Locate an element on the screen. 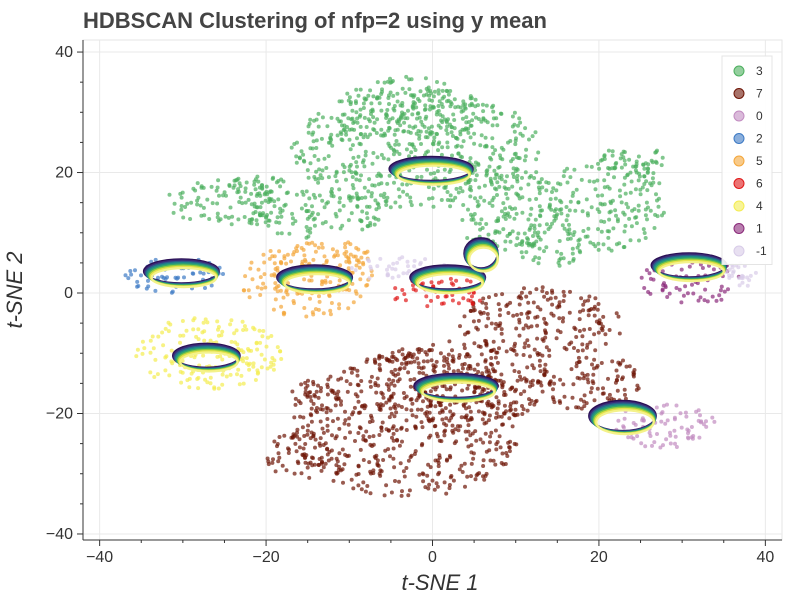 The width and height of the screenshot is (800, 600). legend-label: 0 is located at coordinates (759, 116).